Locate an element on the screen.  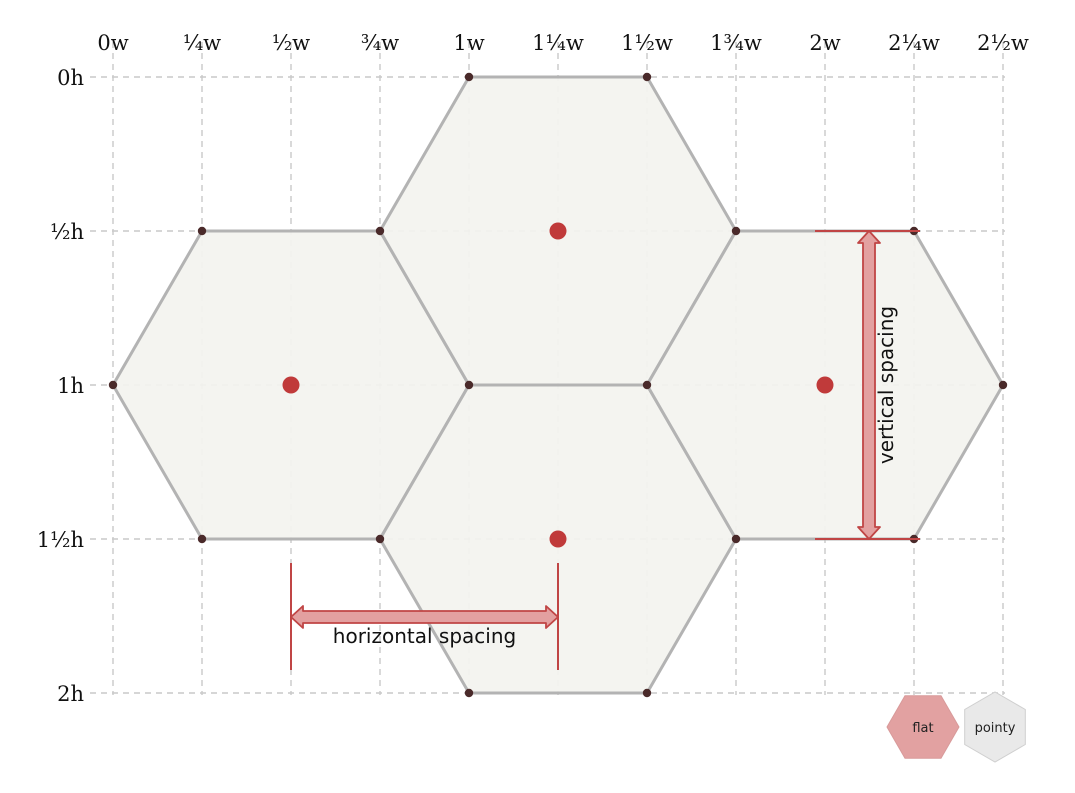
column-label: ½w is located at coordinates (291, 43).